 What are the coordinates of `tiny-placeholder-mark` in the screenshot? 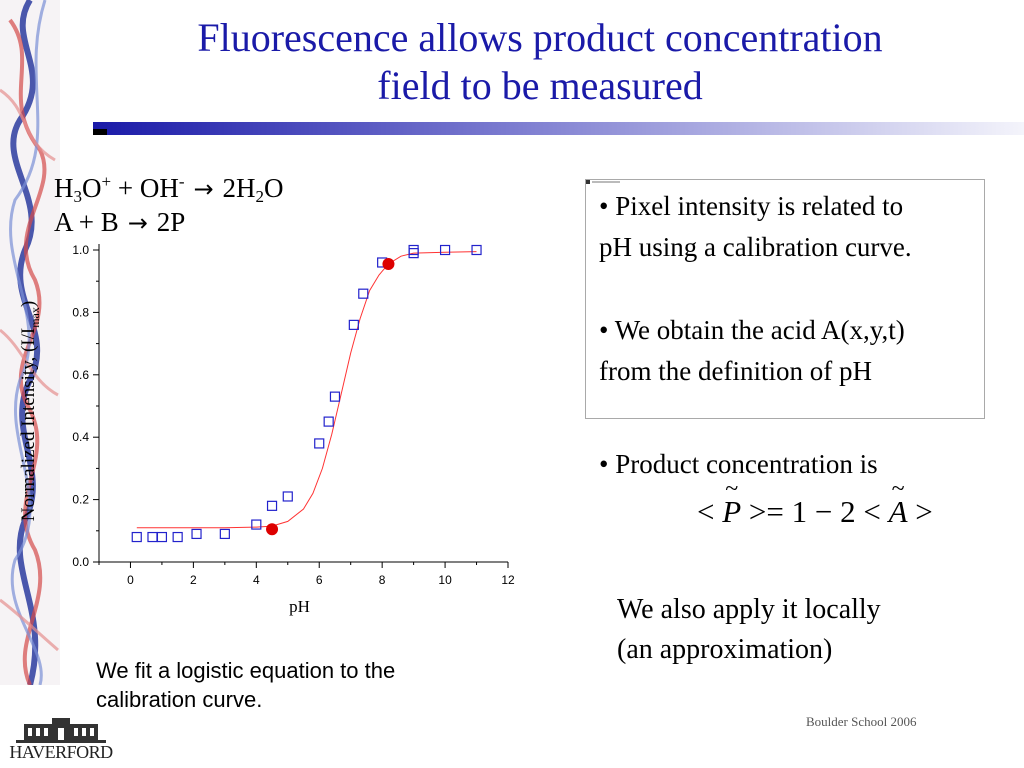 It's located at (603, 182).